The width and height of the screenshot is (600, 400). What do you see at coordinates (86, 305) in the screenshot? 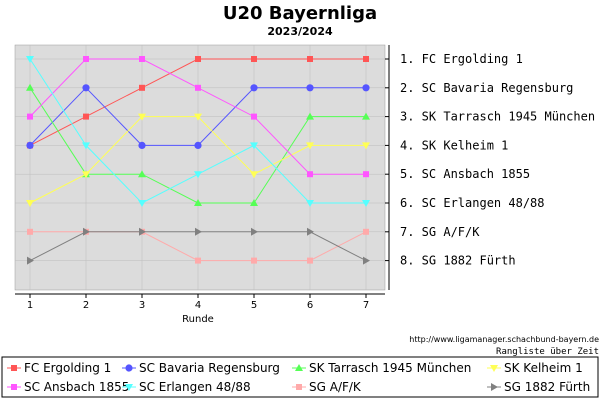
I see `x-tick-label: 2` at bounding box center [86, 305].